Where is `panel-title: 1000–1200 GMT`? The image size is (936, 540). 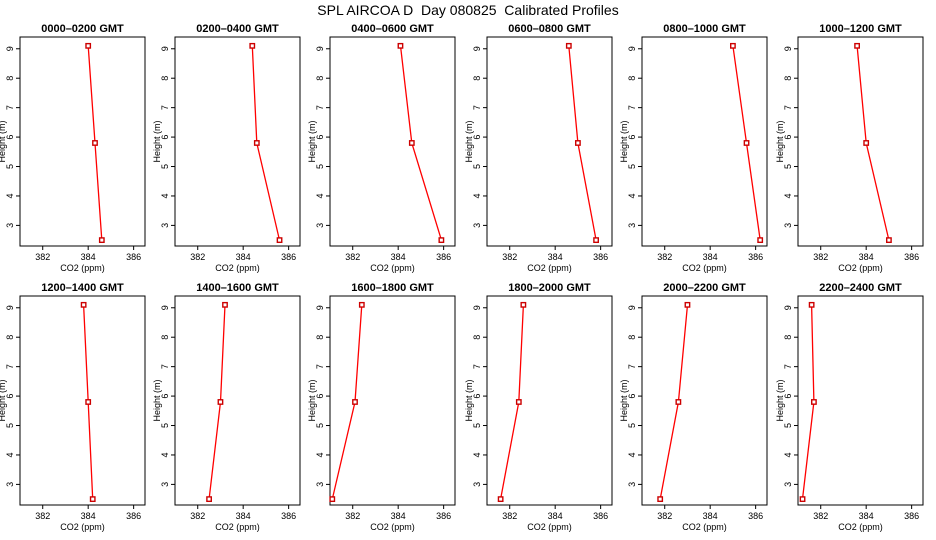
panel-title: 1000–1200 GMT is located at coordinates (860, 29).